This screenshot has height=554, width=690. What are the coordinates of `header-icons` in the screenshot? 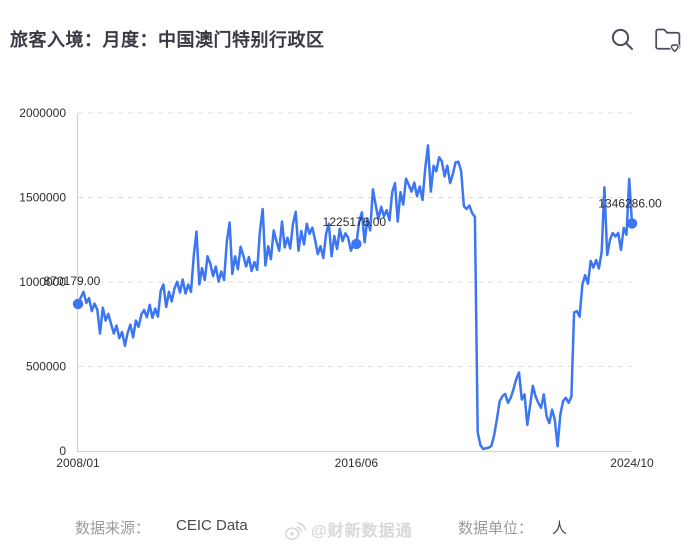 It's located at (645, 39).